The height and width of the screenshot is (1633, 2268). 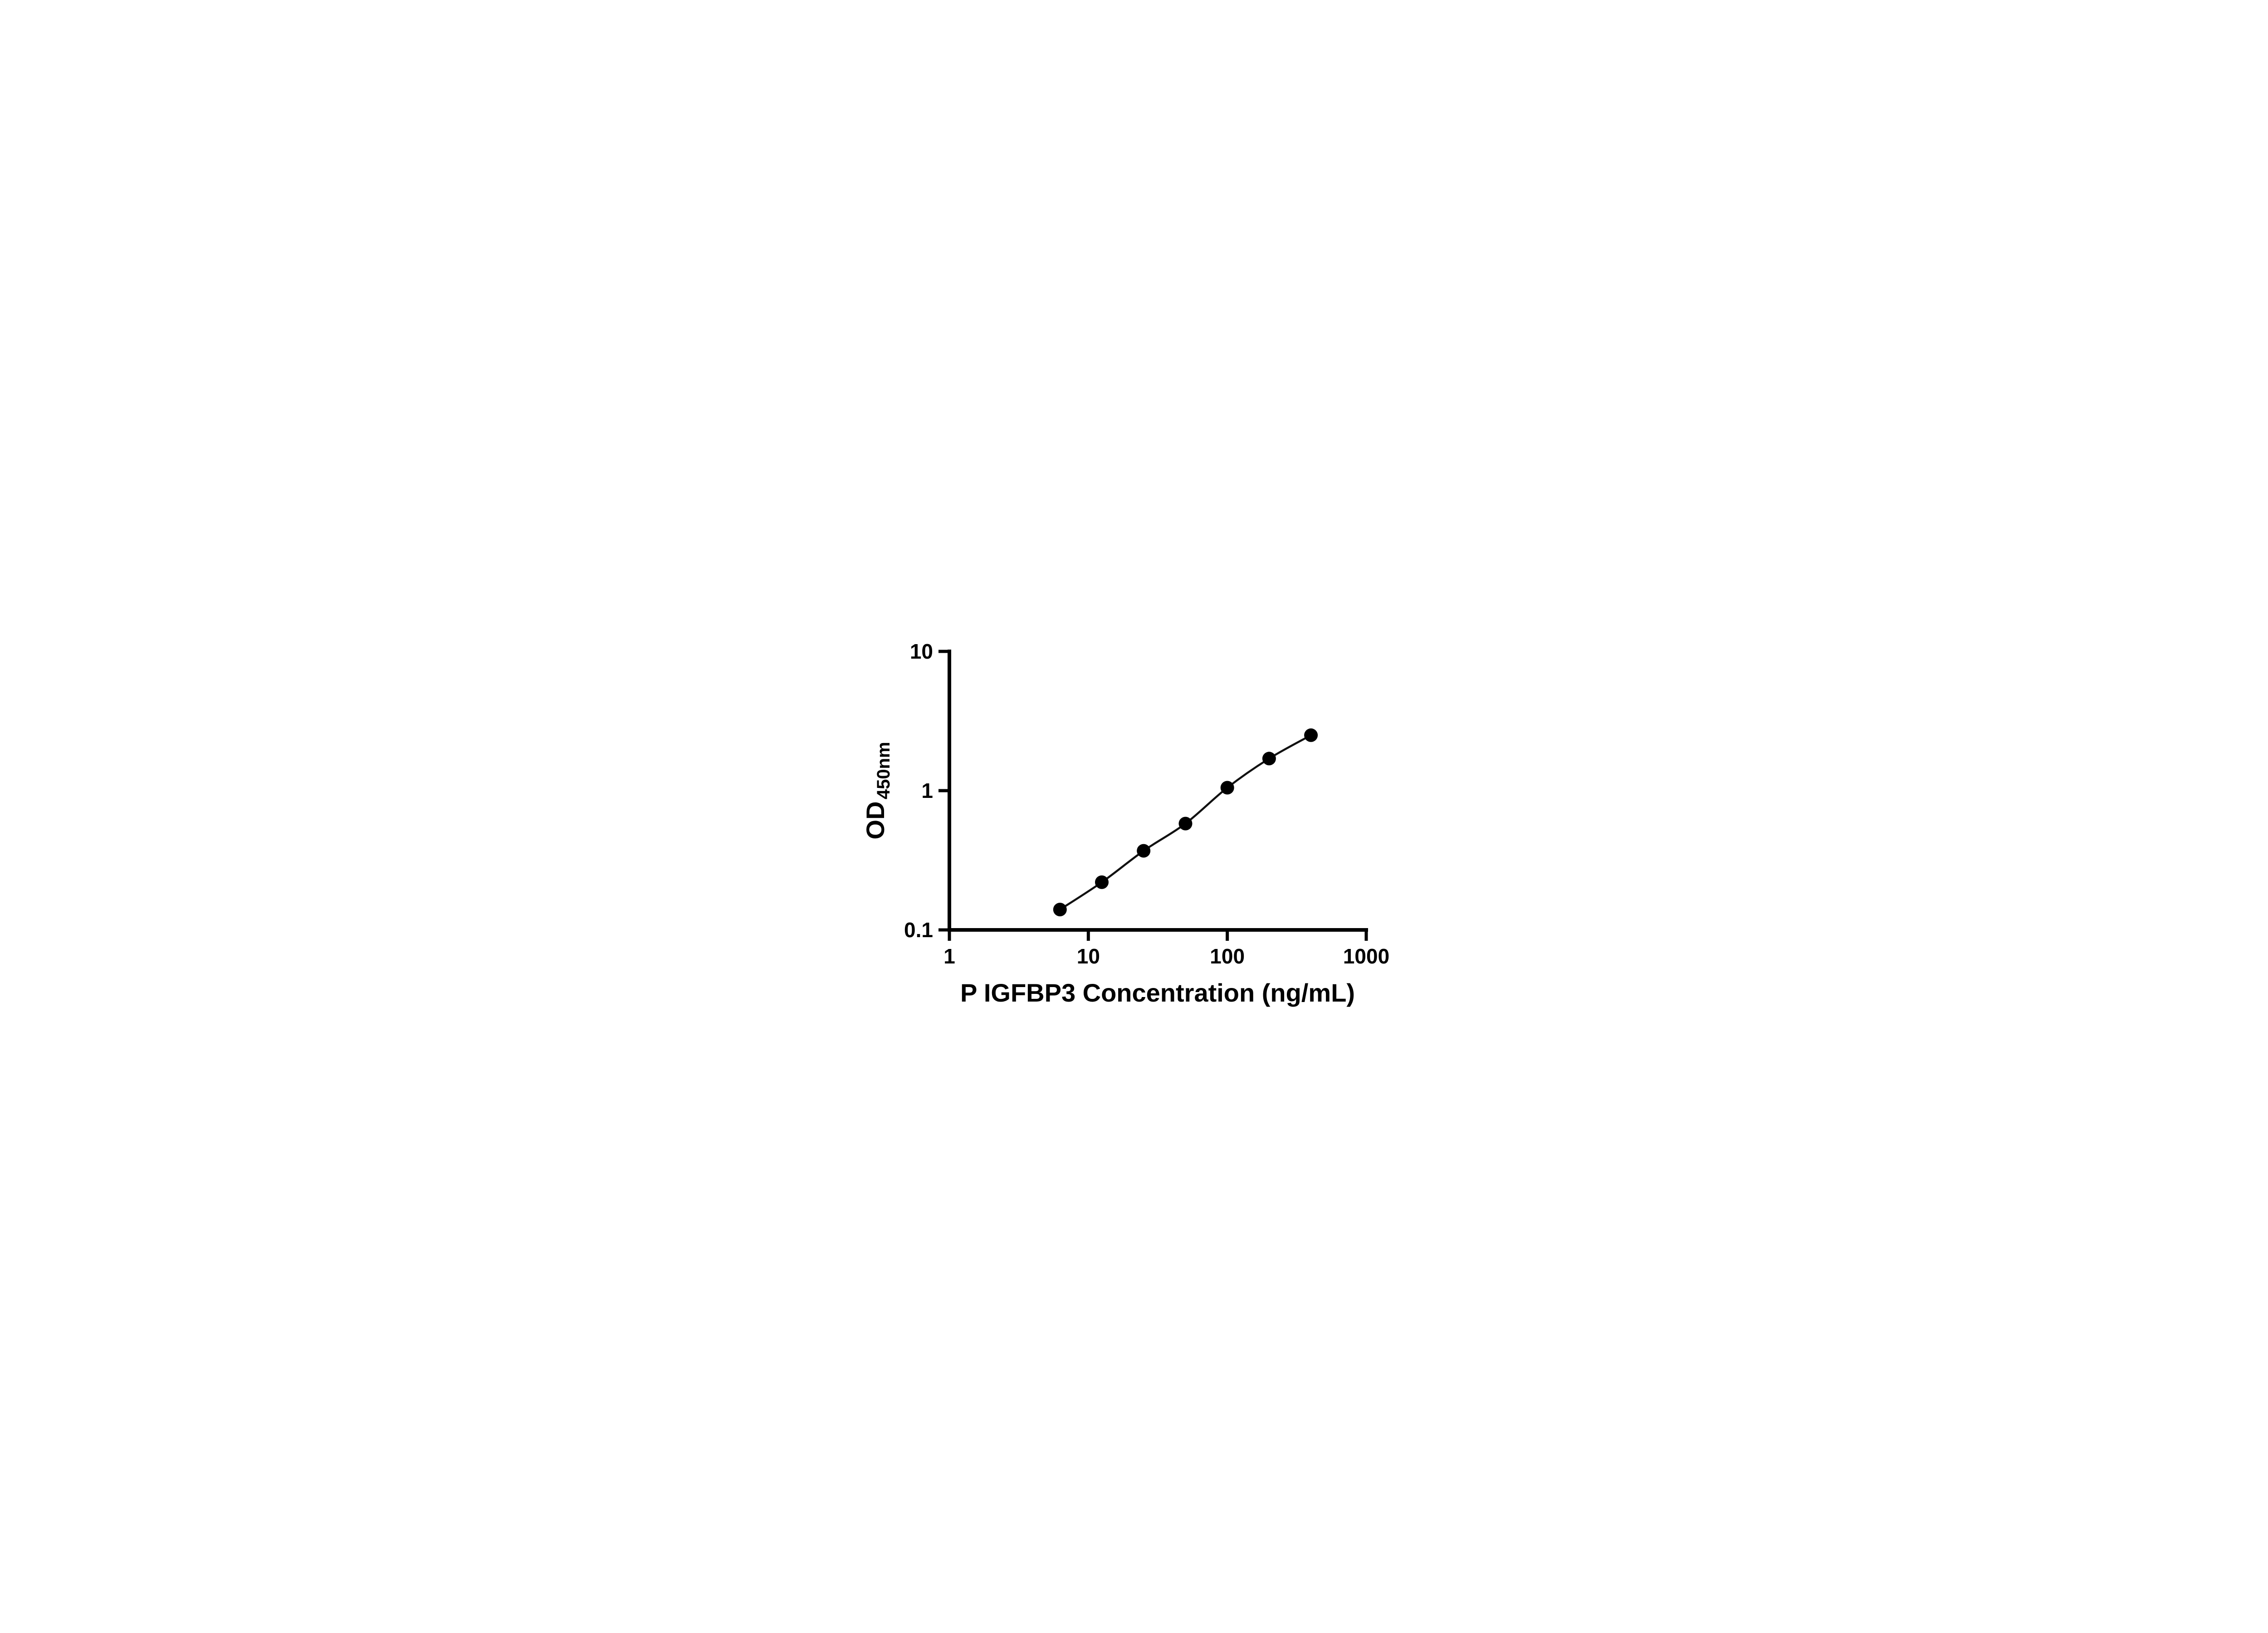 What do you see at coordinates (884, 770) in the screenshot?
I see `y-axis-title-subscript: 450nm` at bounding box center [884, 770].